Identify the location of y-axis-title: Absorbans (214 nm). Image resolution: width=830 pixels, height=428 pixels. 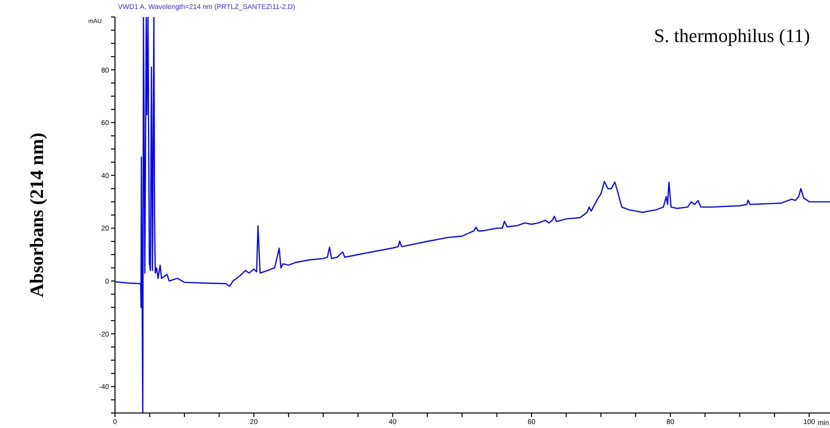
(37, 215).